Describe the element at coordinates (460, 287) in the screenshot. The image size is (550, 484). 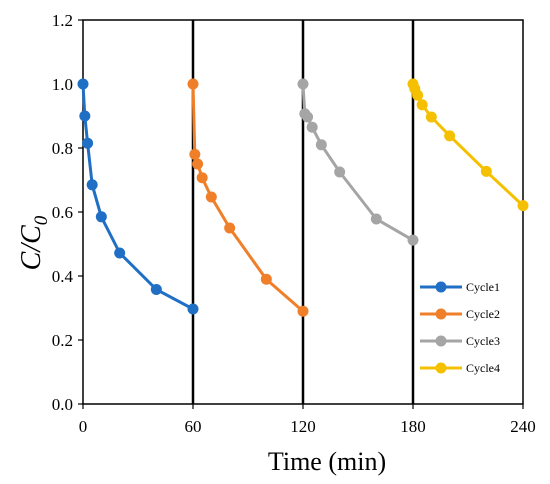
I see `legend-item-cycle1: Cycle1` at that location.